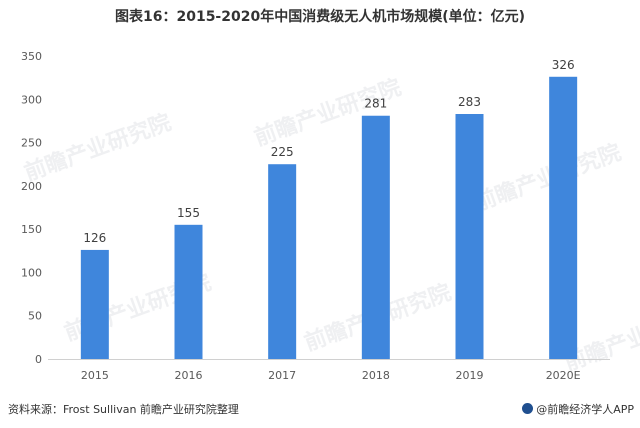 This screenshot has height=428, width=640. What do you see at coordinates (31, 272) in the screenshot?
I see `y-tick-label: 100` at bounding box center [31, 272].